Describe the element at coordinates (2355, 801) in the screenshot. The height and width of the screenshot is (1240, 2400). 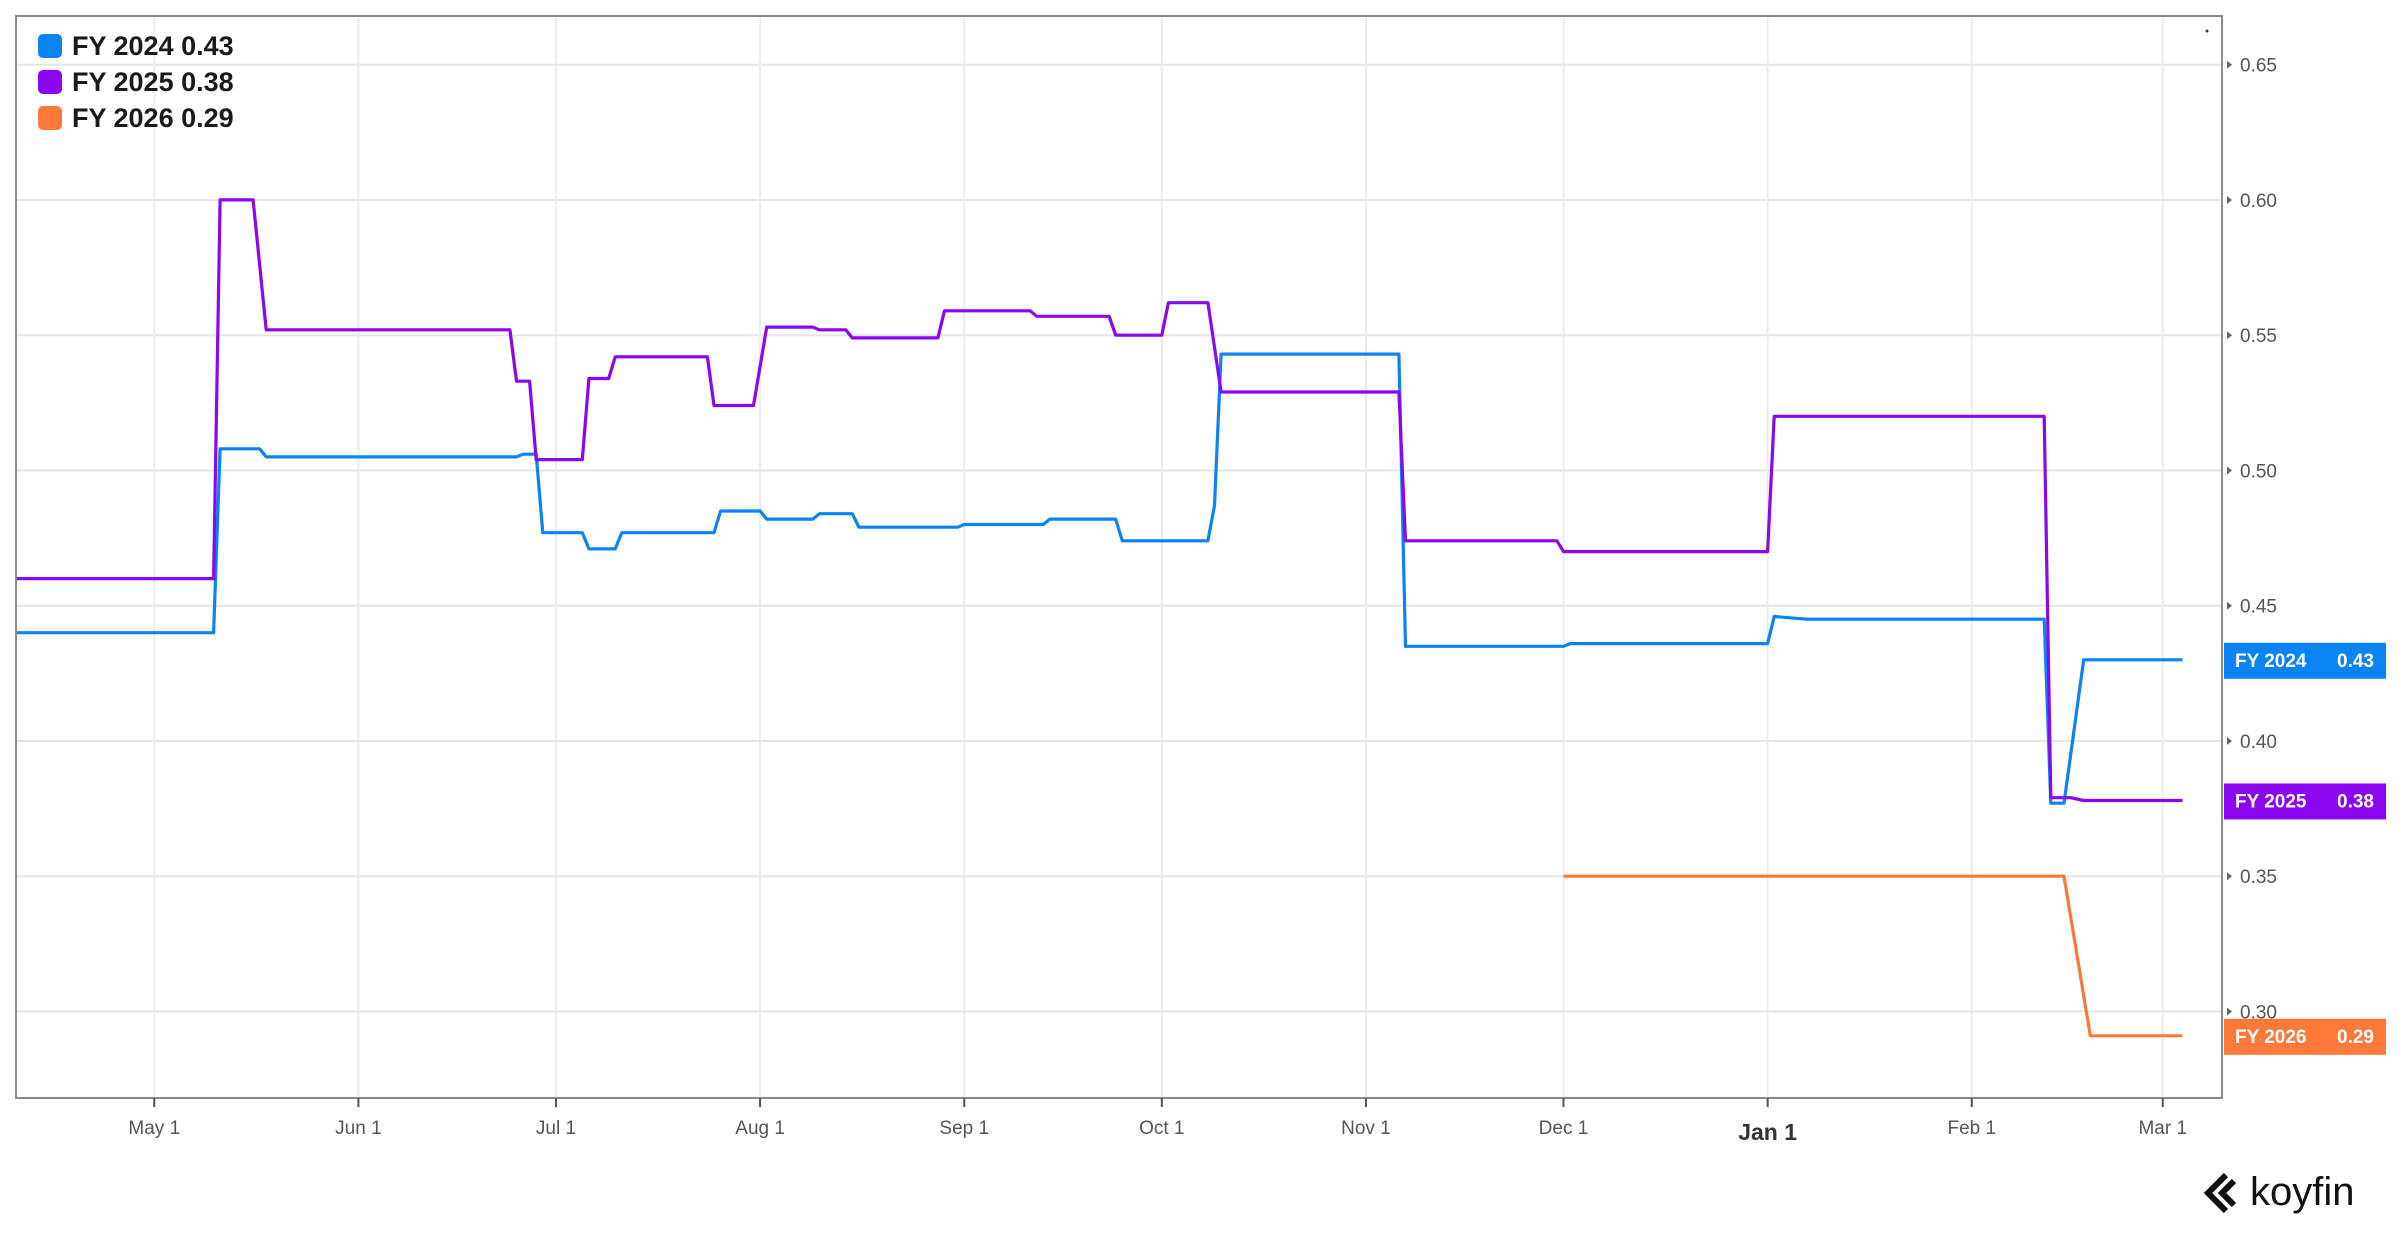
I see `last-value-tag-value: 0.38` at that location.